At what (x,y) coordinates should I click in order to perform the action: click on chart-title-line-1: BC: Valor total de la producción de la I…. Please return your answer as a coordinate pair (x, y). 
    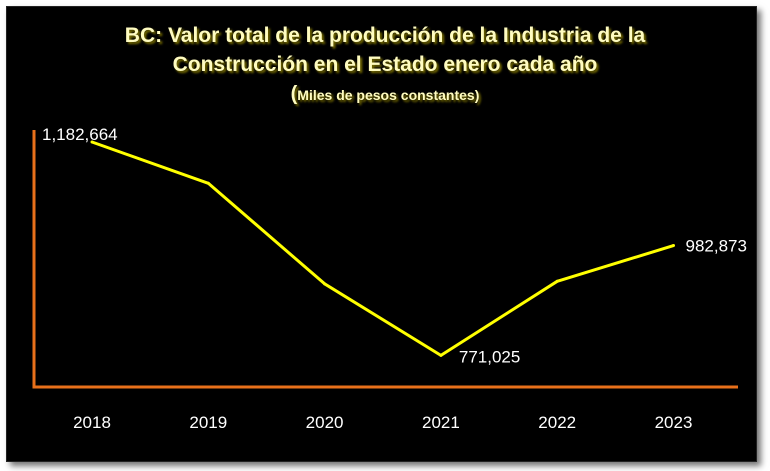
    Looking at the image, I should click on (385, 35).